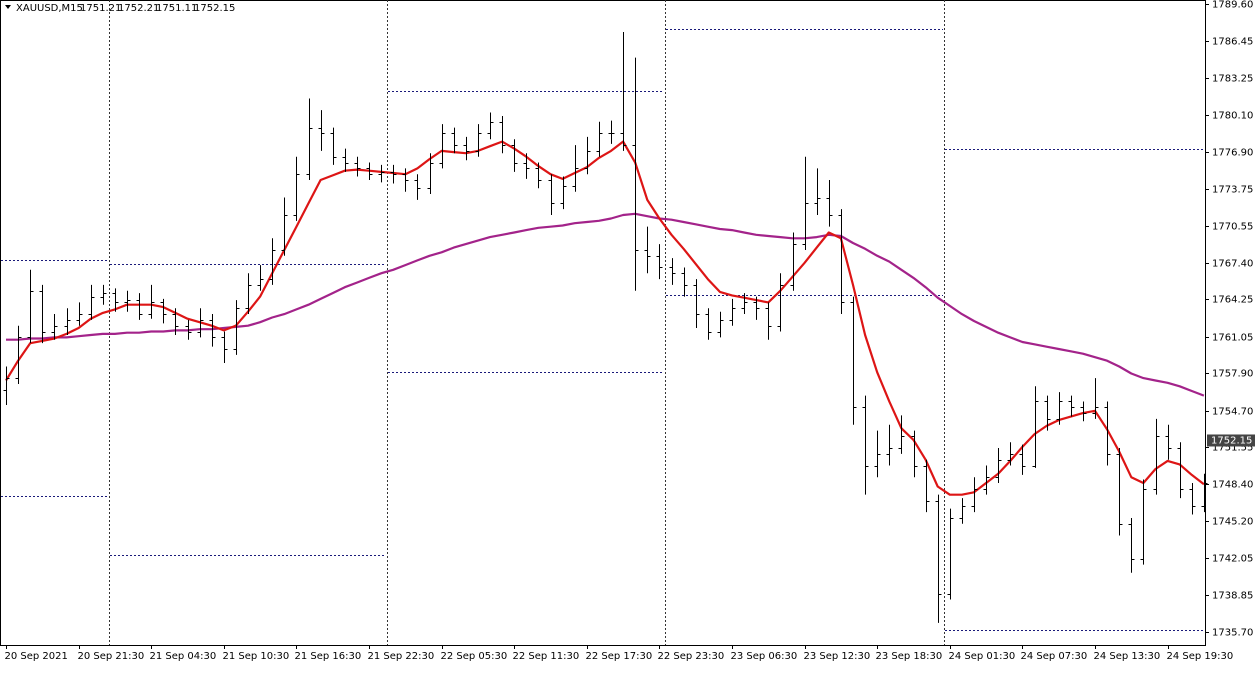  What do you see at coordinates (111, 656) in the screenshot?
I see `x-tick-label: 20 Sep 21:30` at bounding box center [111, 656].